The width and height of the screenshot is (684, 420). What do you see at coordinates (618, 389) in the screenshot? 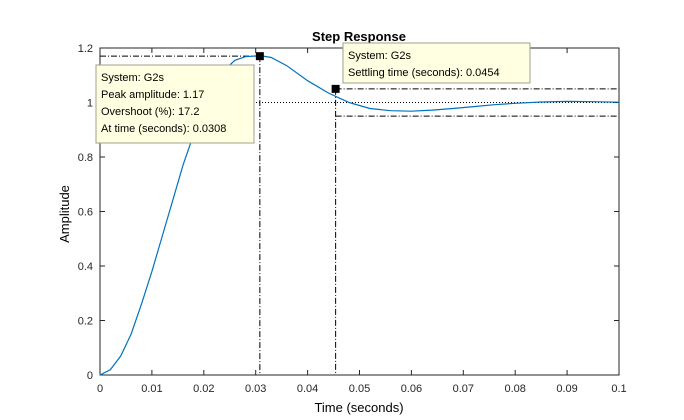
I see `x-tick-label: 0.1` at bounding box center [618, 389].